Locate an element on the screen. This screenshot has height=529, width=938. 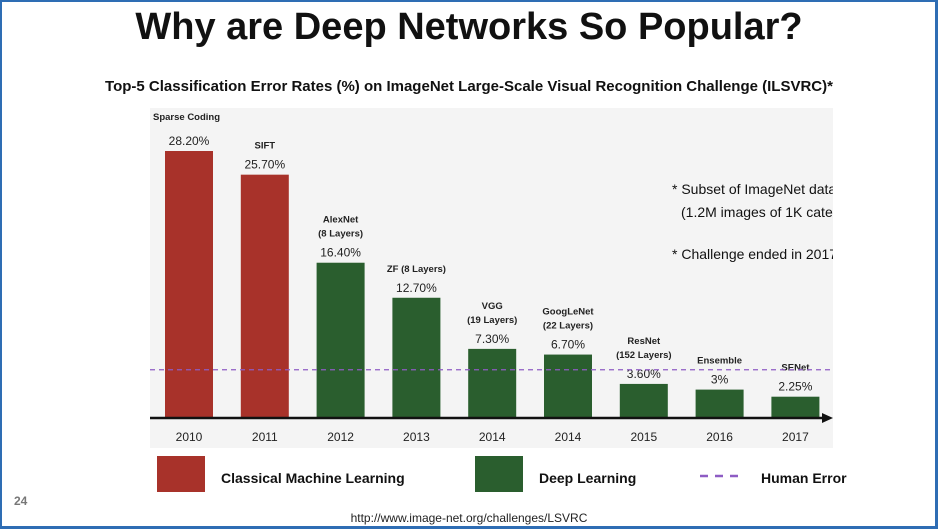
x-tick-label-3: 2013 is located at coordinates (416, 437).